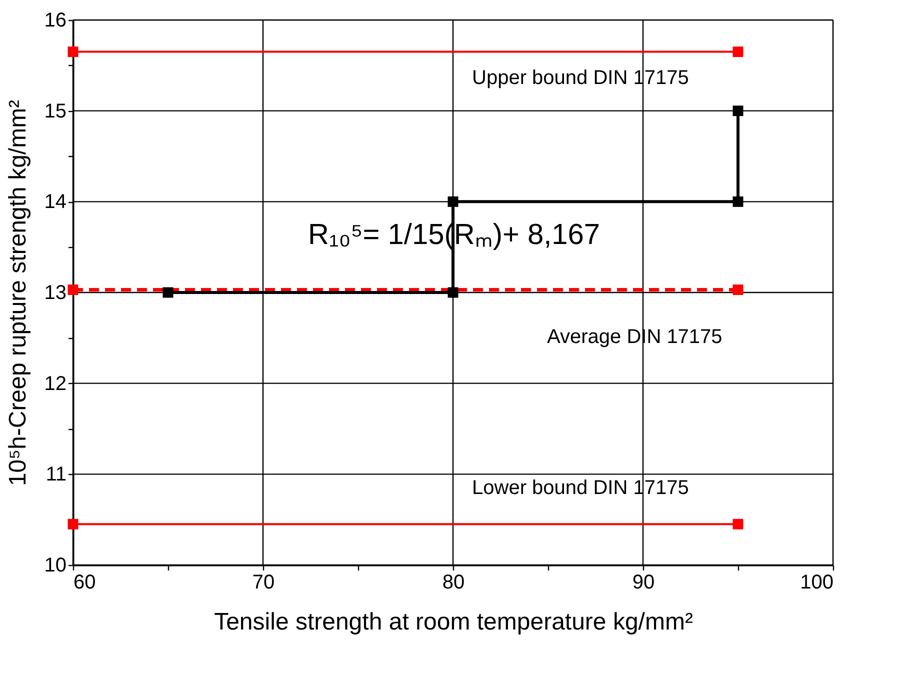 This screenshot has width=907, height=682. What do you see at coordinates (55, 293) in the screenshot?
I see `y-tick-label: 13` at bounding box center [55, 293].